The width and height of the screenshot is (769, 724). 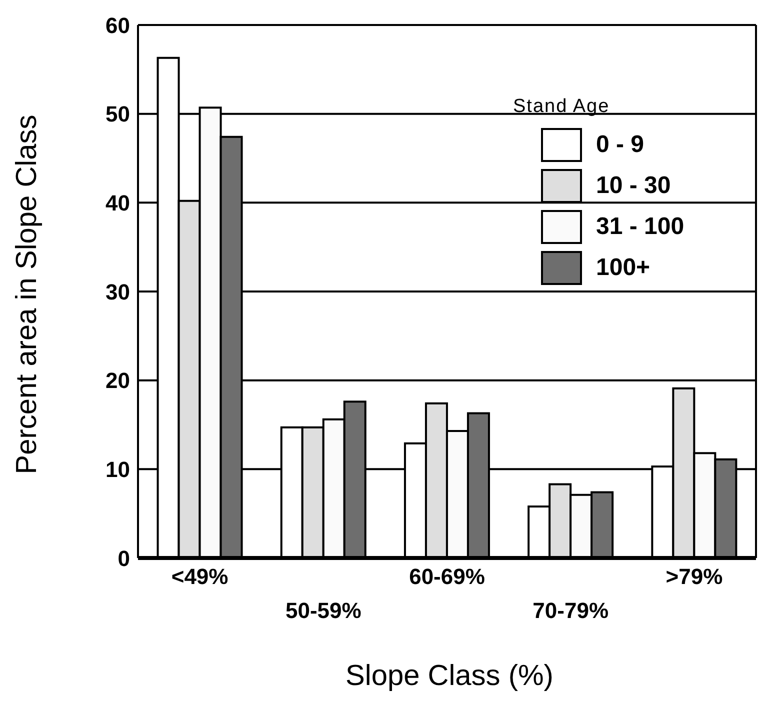 What do you see at coordinates (449, 676) in the screenshot?
I see `x-axis-title: Slope Class (%)` at bounding box center [449, 676].